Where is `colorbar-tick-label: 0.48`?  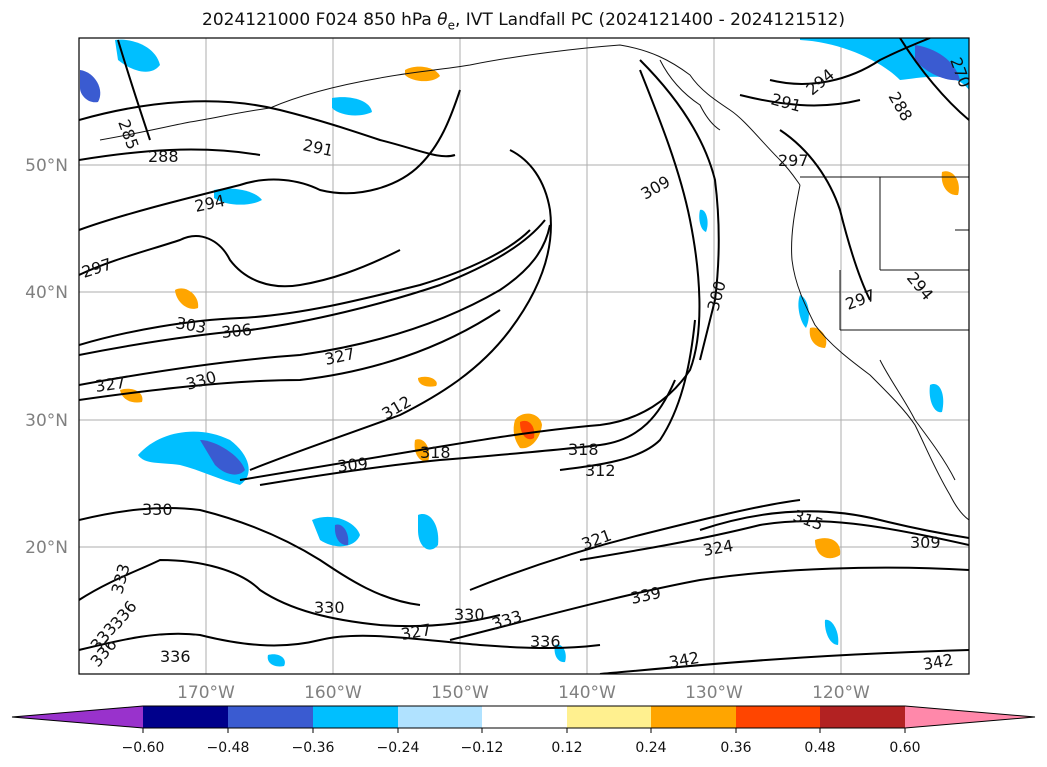 colorbar-tick-label: 0.48 is located at coordinates (819, 748).